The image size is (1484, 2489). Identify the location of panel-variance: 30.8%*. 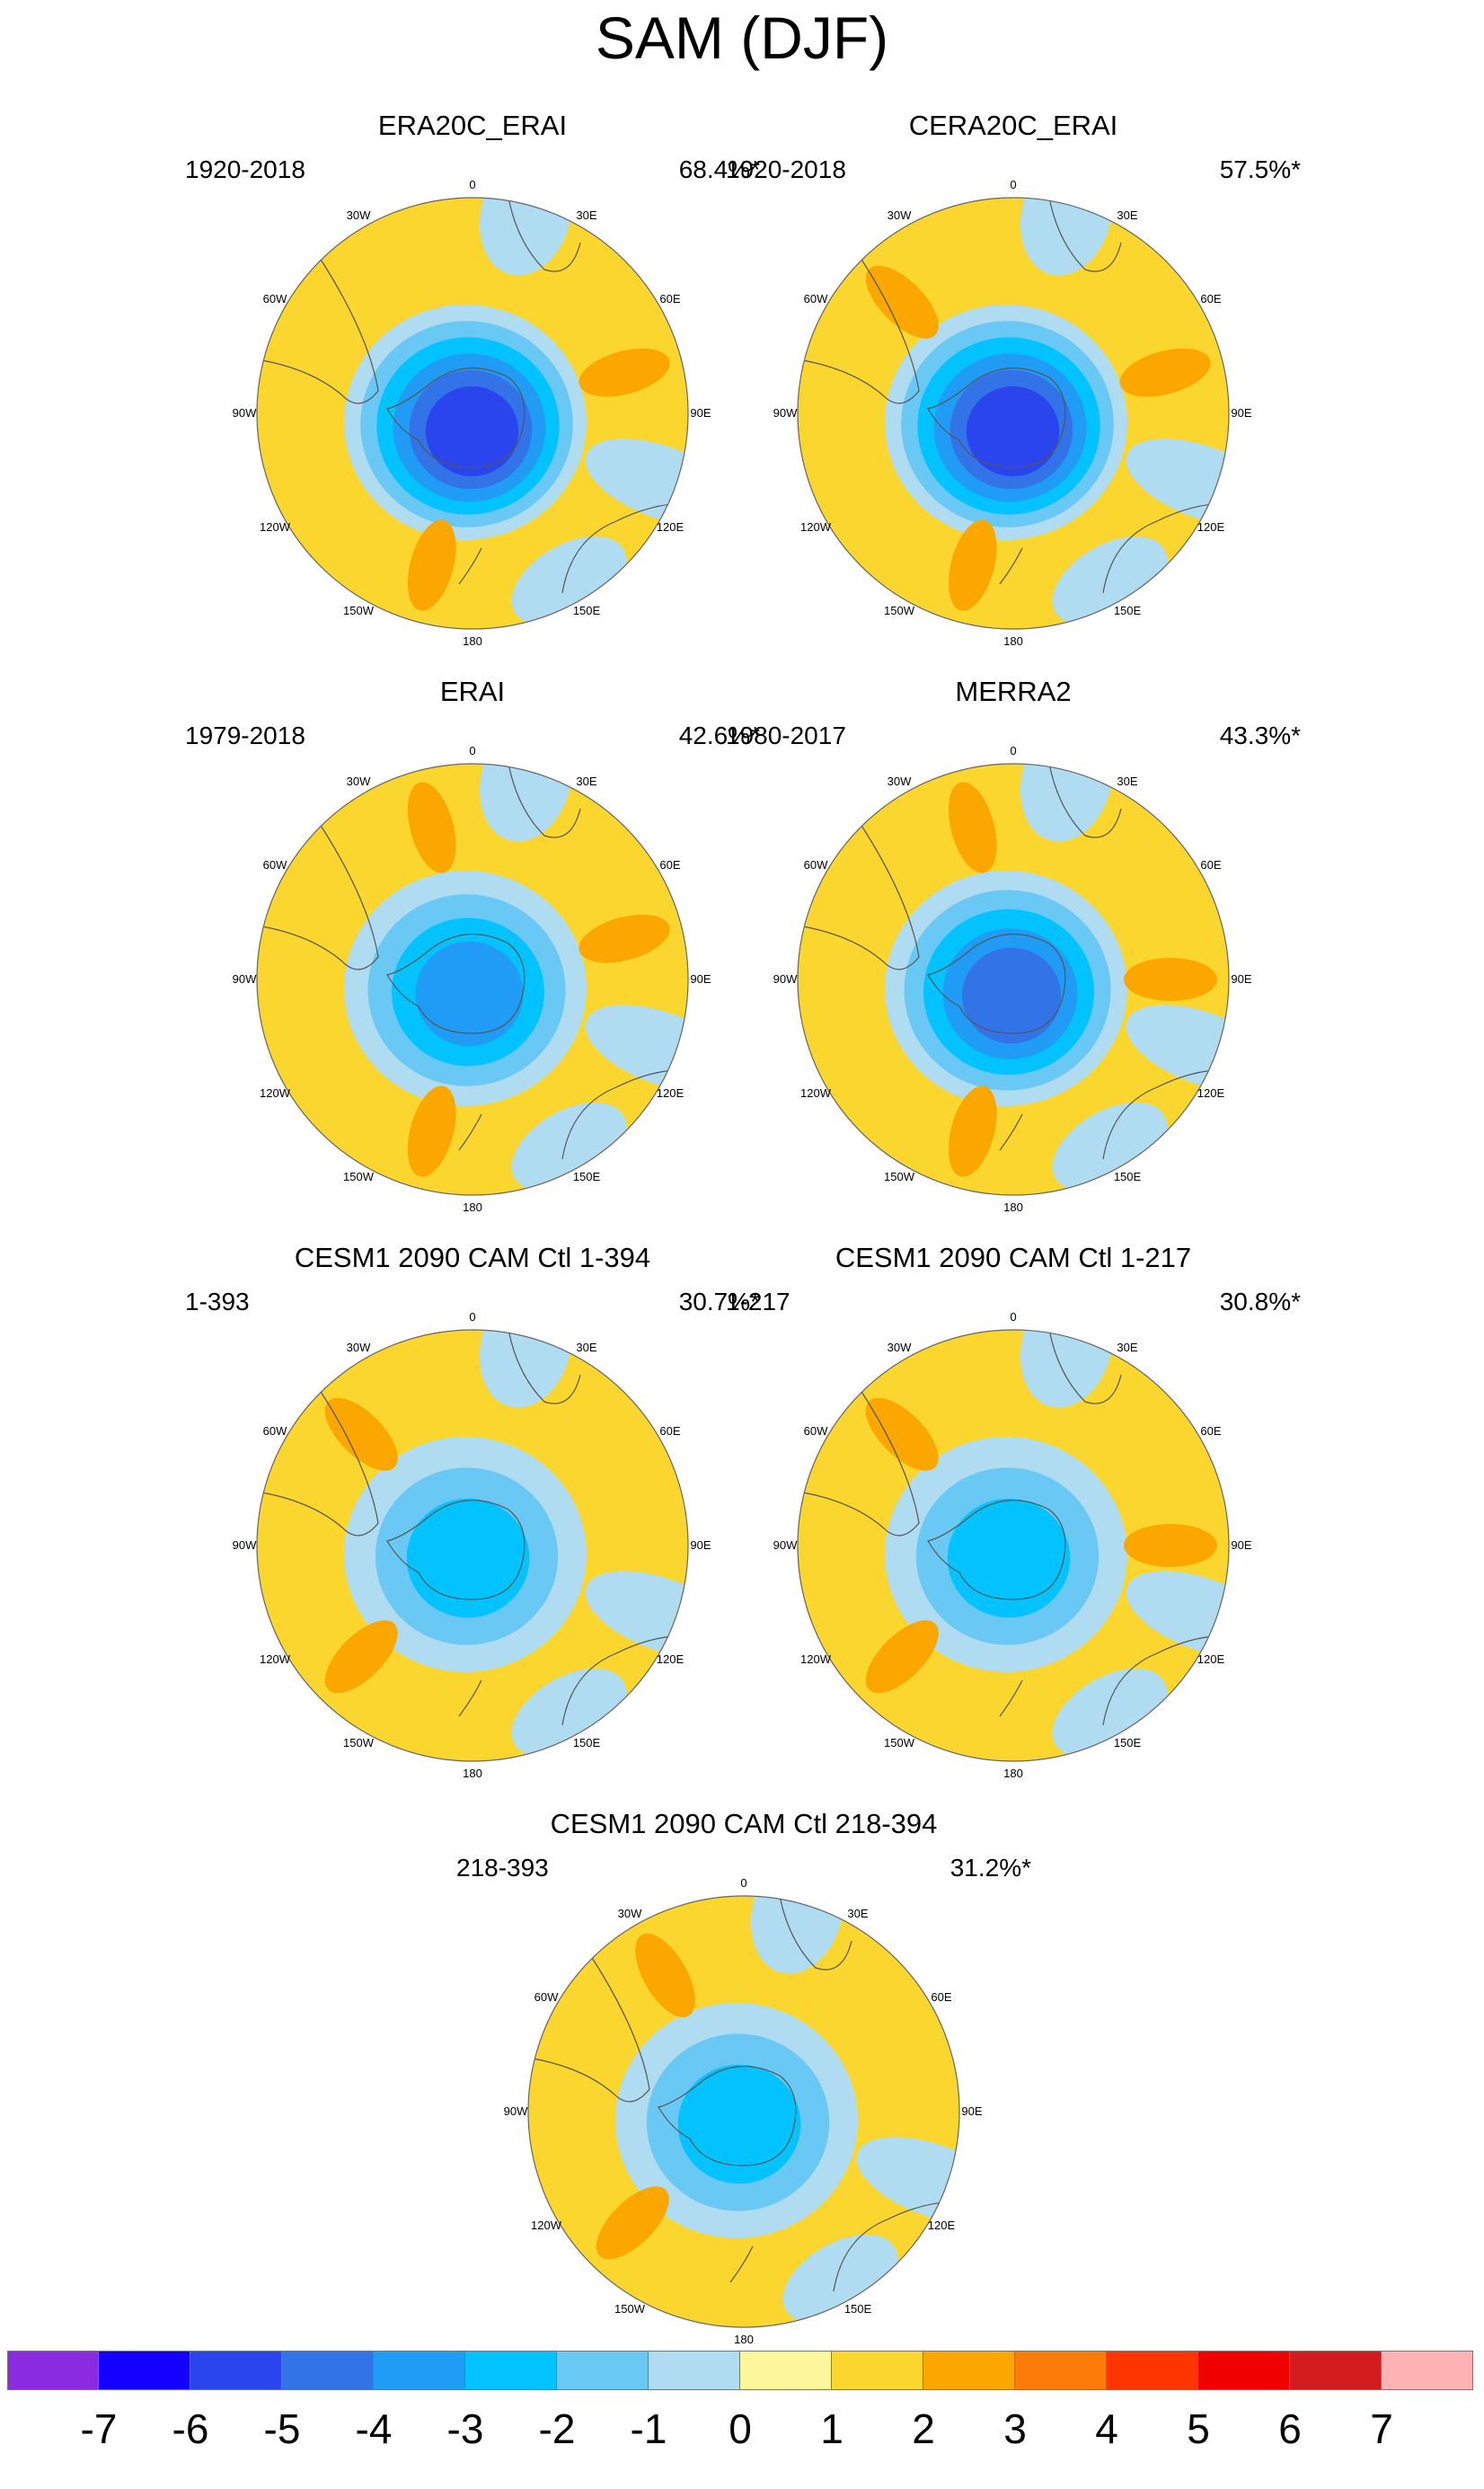
(1260, 1301).